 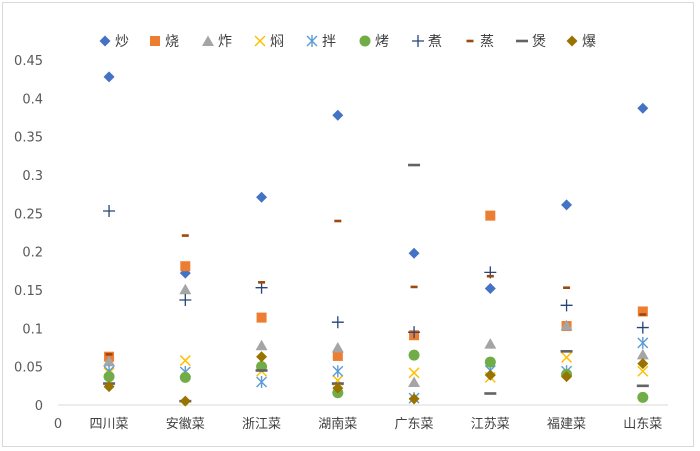 I want to click on legend-label: 煮, so click(x=435, y=42).